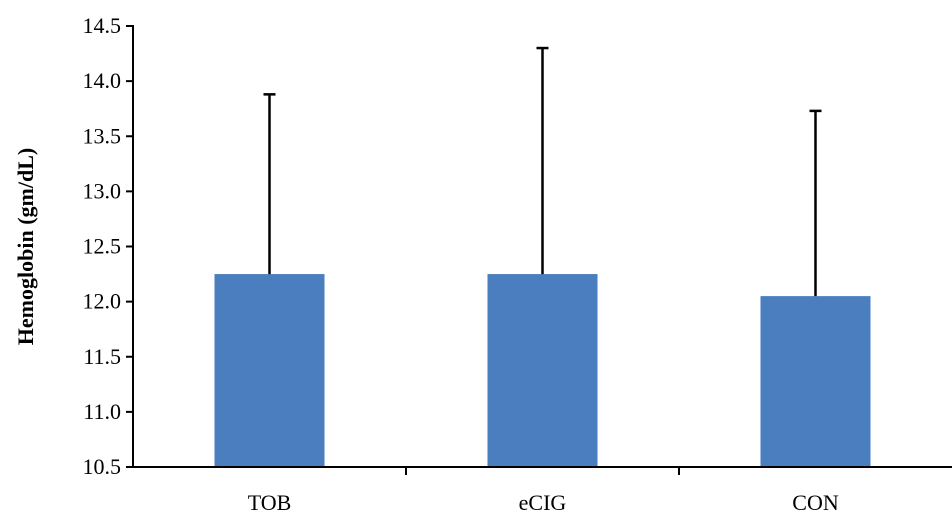  What do you see at coordinates (102, 190) in the screenshot?
I see `y-tick-label: 13.0` at bounding box center [102, 190].